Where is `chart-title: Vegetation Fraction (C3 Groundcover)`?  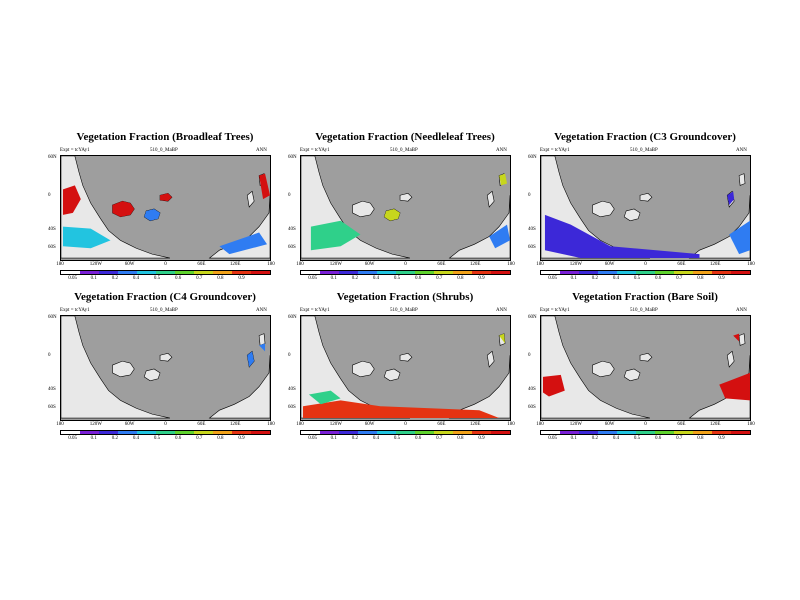 chart-title: Vegetation Fraction (C3 Groundcover) is located at coordinates (645, 137).